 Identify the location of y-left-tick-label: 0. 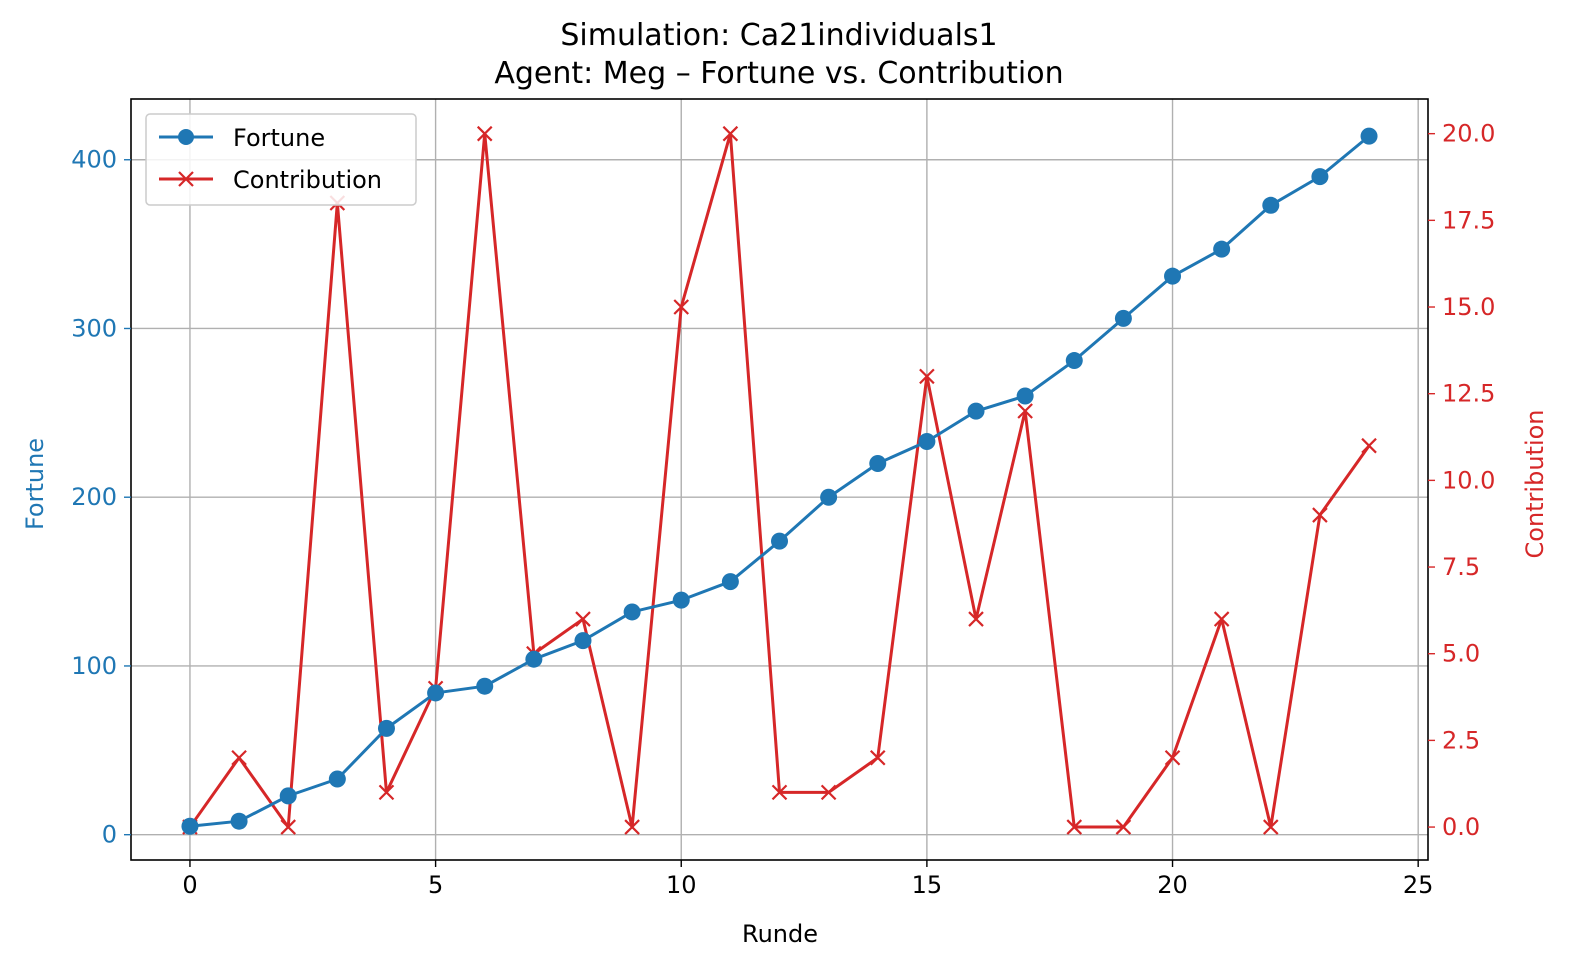
(109, 835).